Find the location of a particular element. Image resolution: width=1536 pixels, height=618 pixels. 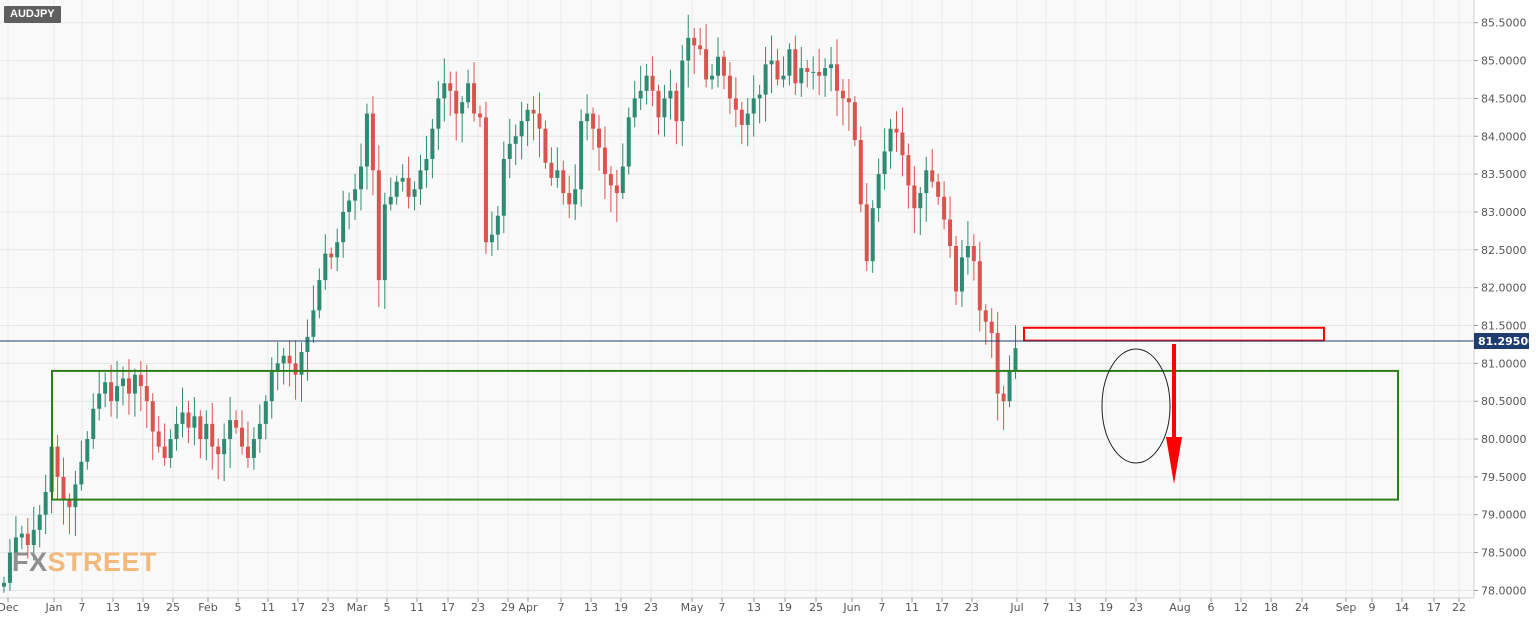

y-tick-label: 79.5000 is located at coordinates (1504, 477).